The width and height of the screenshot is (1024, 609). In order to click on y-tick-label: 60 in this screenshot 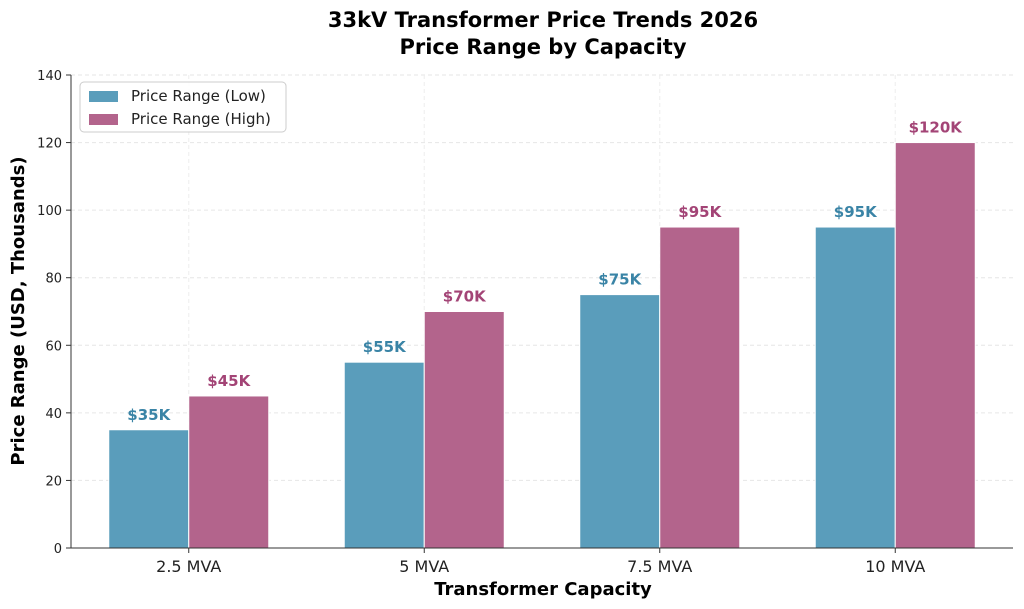, I will do `click(53, 346)`.